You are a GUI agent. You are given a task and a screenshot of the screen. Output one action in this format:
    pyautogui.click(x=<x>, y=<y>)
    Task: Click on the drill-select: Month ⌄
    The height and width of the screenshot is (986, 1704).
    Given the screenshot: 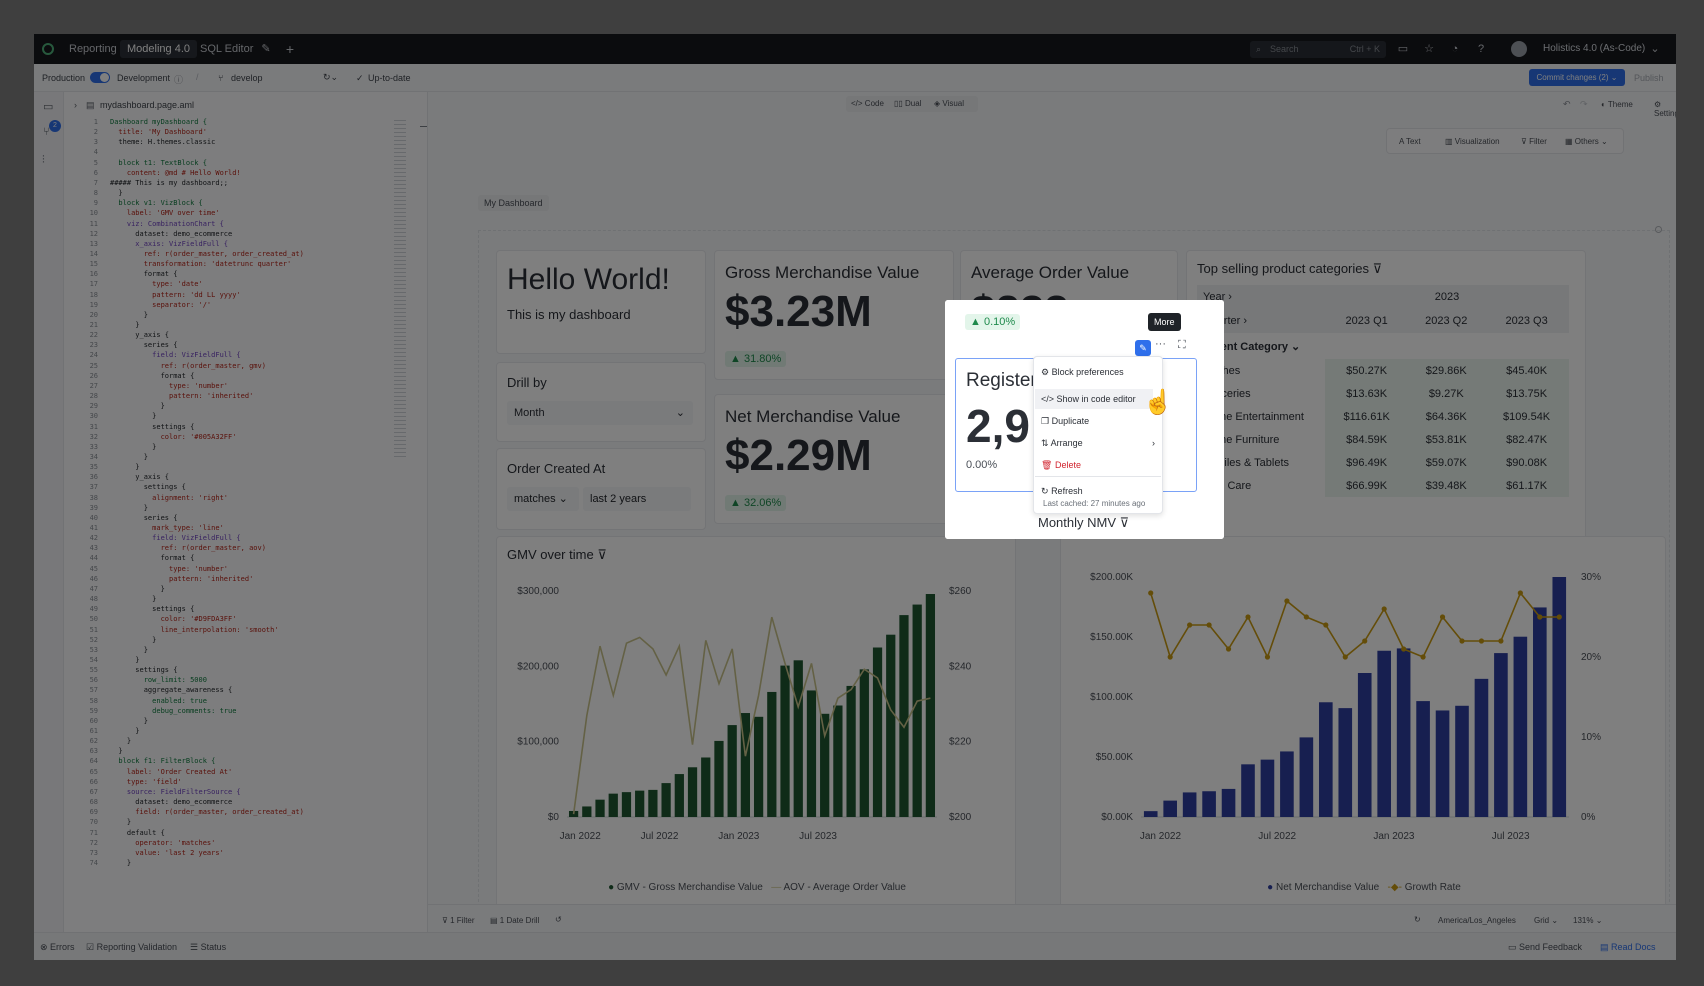 What is the action you would take?
    pyautogui.click(x=600, y=413)
    